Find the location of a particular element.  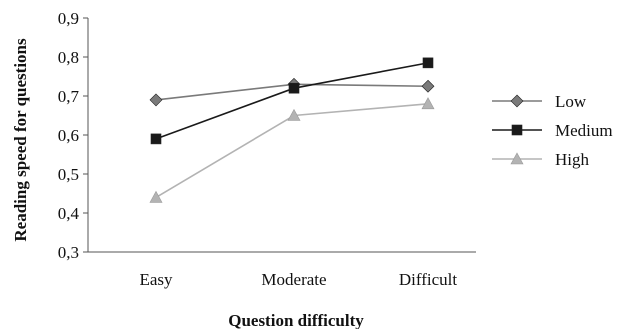

series-line is located at coordinates (292, 101).